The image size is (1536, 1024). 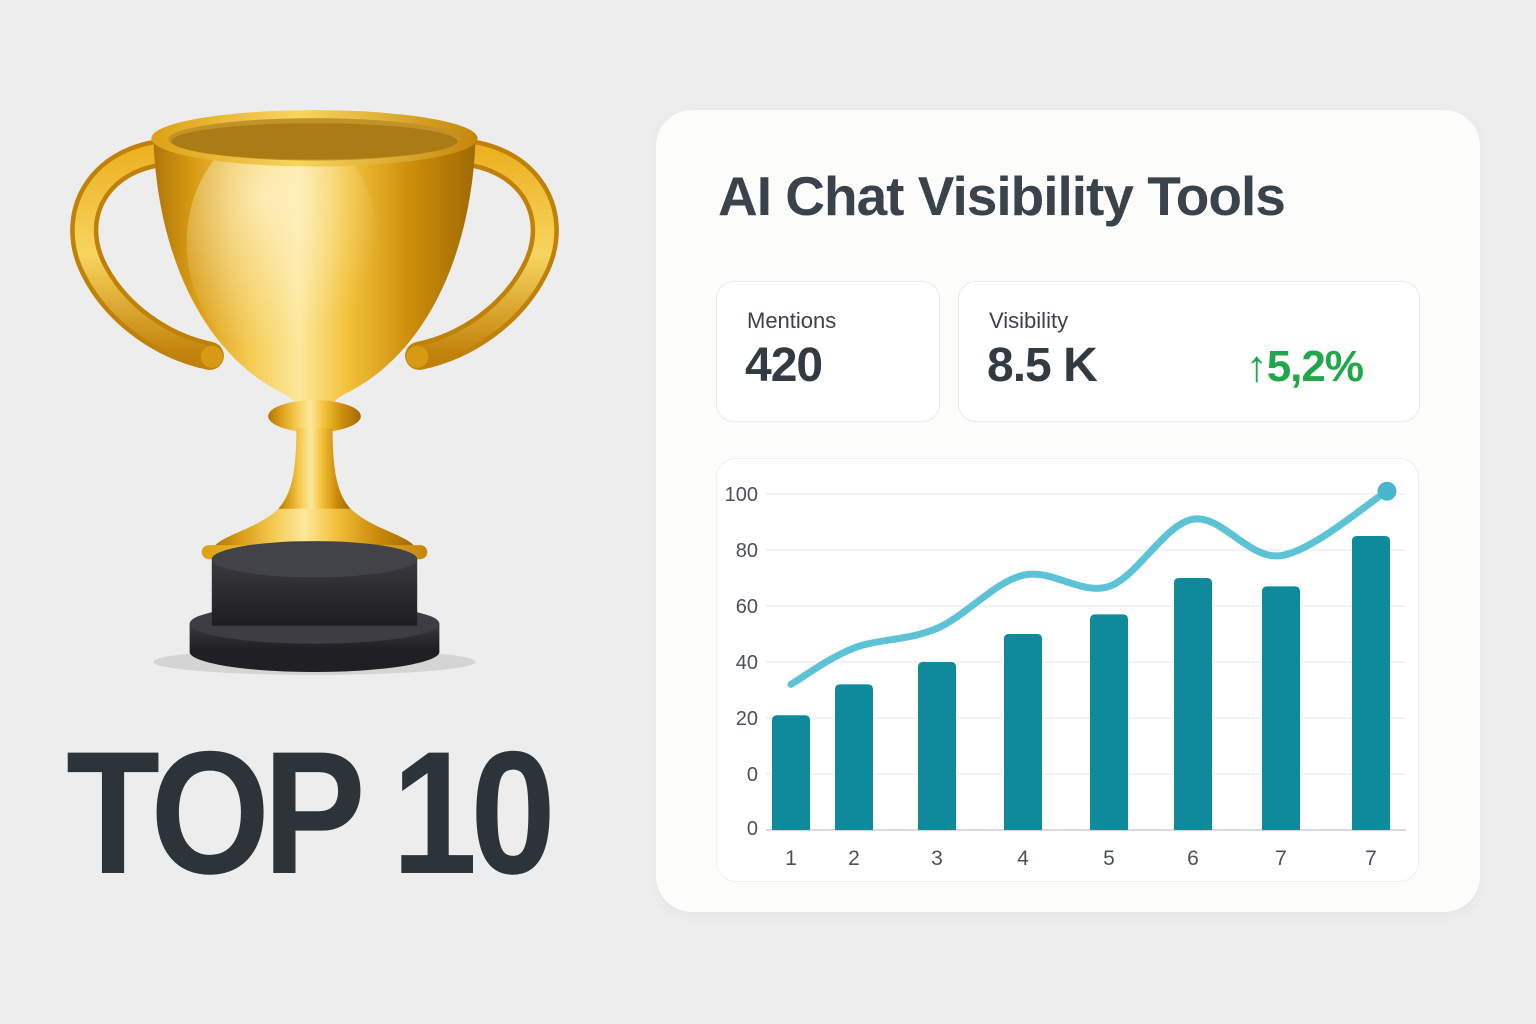 What do you see at coordinates (1089, 587) in the screenshot?
I see `trend-line` at bounding box center [1089, 587].